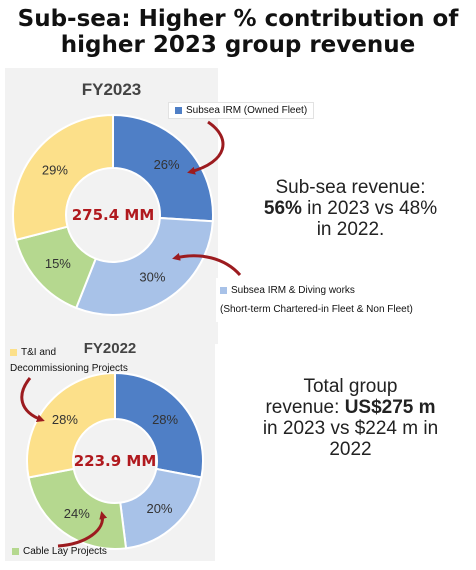 This screenshot has width=476, height=570. What do you see at coordinates (293, 290) in the screenshot?
I see `legend-label-subsea-diving-1: Subsea IRM & Diving works` at bounding box center [293, 290].